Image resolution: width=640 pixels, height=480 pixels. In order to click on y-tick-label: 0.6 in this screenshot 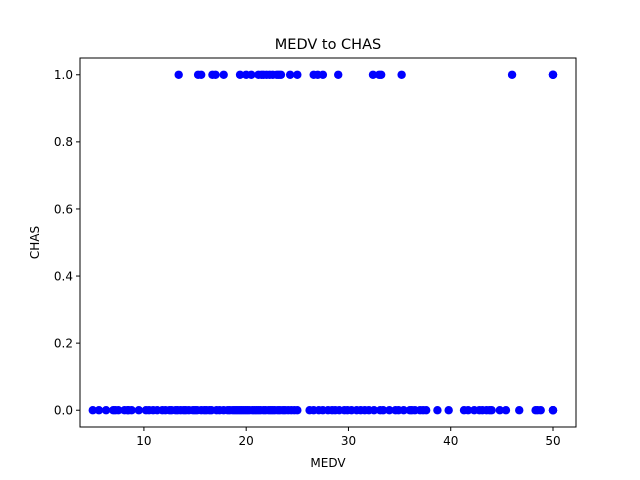, I will do `click(63, 209)`.